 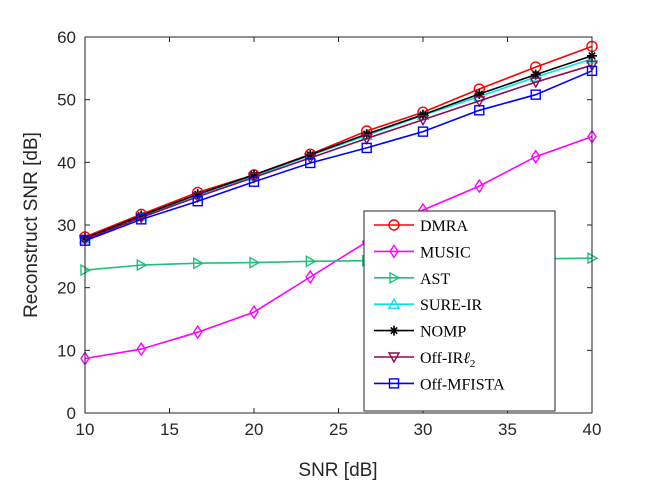 I want to click on x-axis-label: SNR [dB], so click(x=337, y=470).